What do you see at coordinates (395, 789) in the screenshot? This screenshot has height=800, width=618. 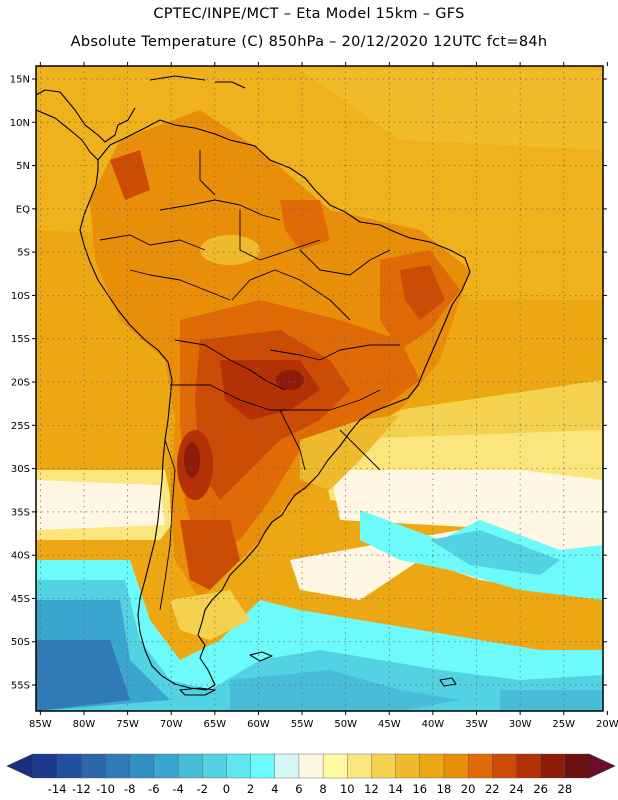 I see `colorbar-label: 14` at bounding box center [395, 789].